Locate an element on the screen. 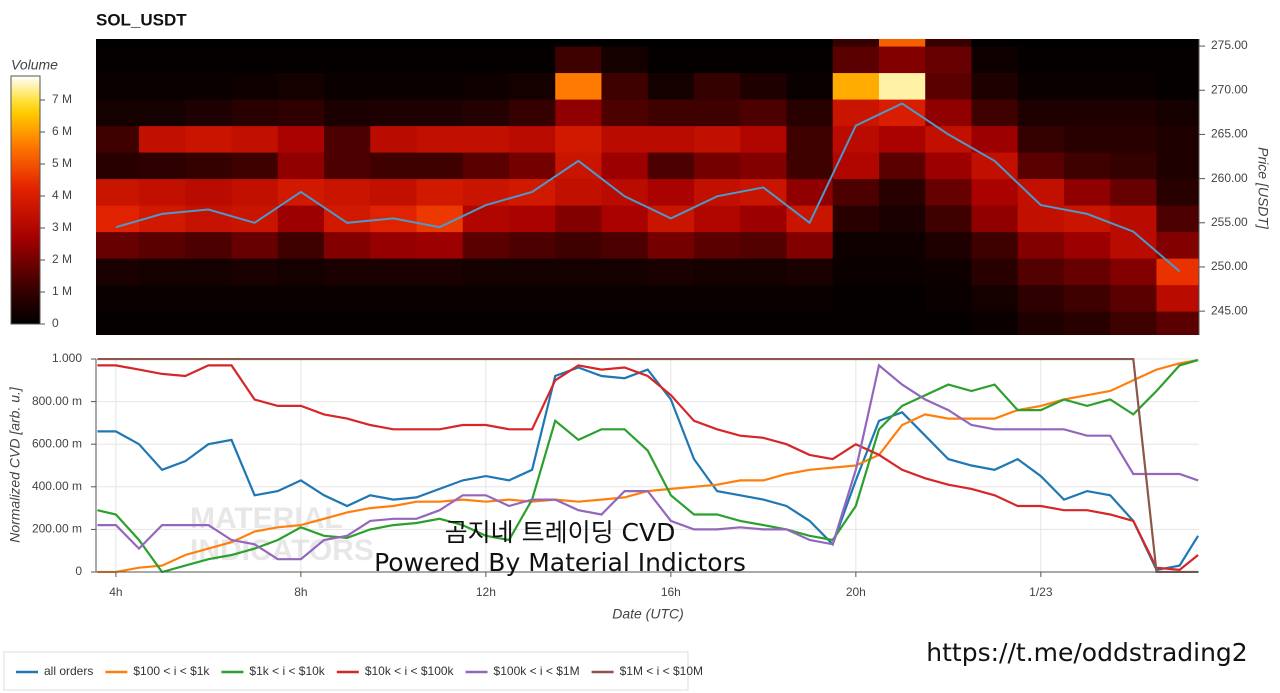 The height and width of the screenshot is (693, 1280). legend-label: $1M < i < $10M is located at coordinates (661, 671).